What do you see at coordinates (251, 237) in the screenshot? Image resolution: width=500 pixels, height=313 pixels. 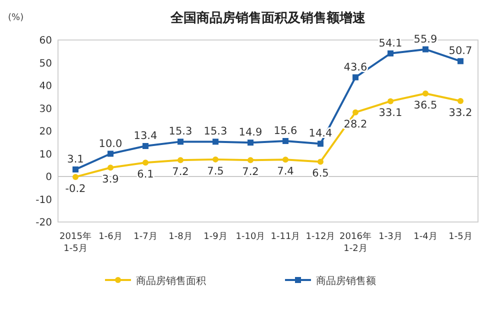 I see `x-tick-label: 1-10月` at bounding box center [251, 237].